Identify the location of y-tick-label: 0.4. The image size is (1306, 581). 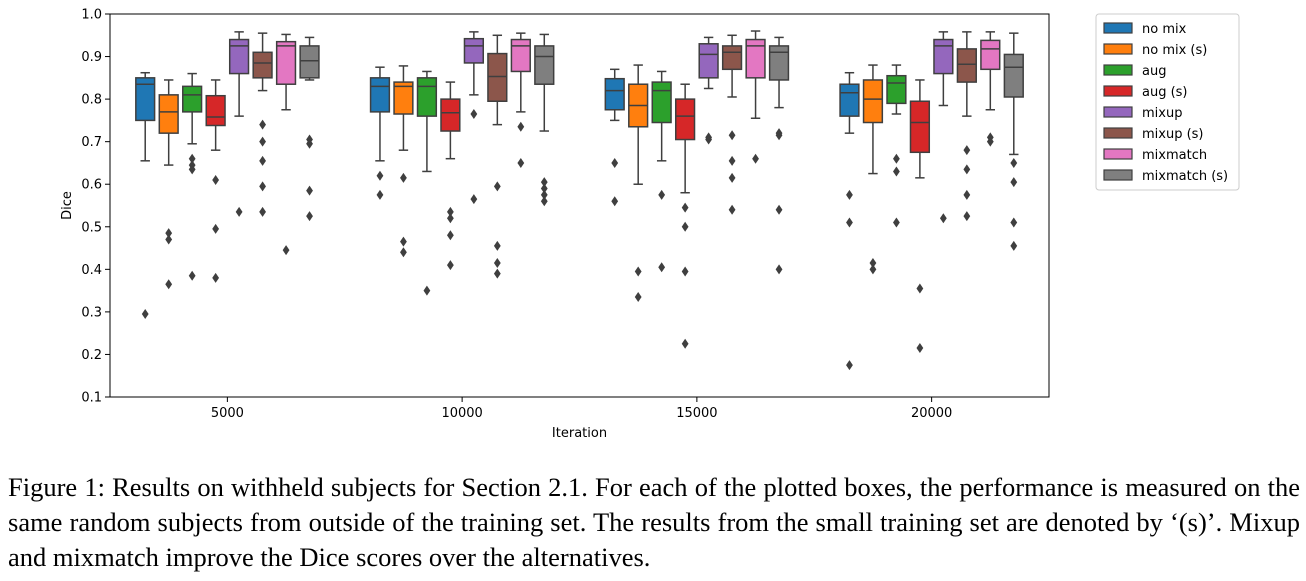
(91, 270).